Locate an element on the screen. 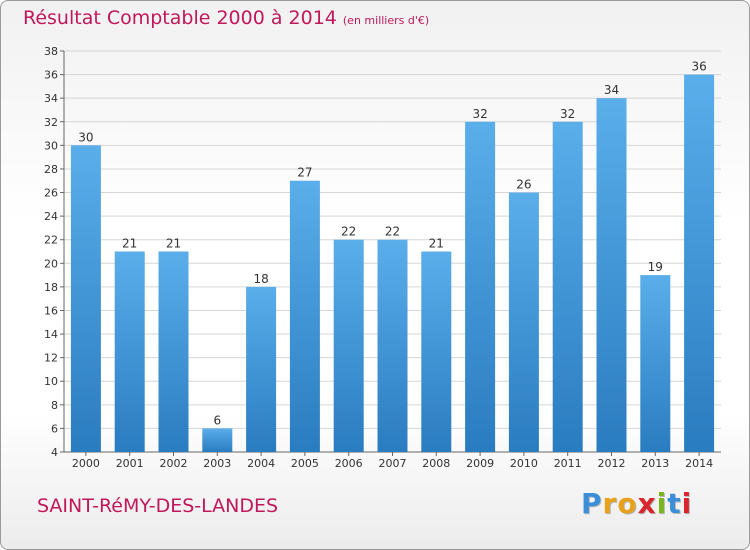 This screenshot has height=550, width=750. x-tick-label: 2006 is located at coordinates (349, 463).